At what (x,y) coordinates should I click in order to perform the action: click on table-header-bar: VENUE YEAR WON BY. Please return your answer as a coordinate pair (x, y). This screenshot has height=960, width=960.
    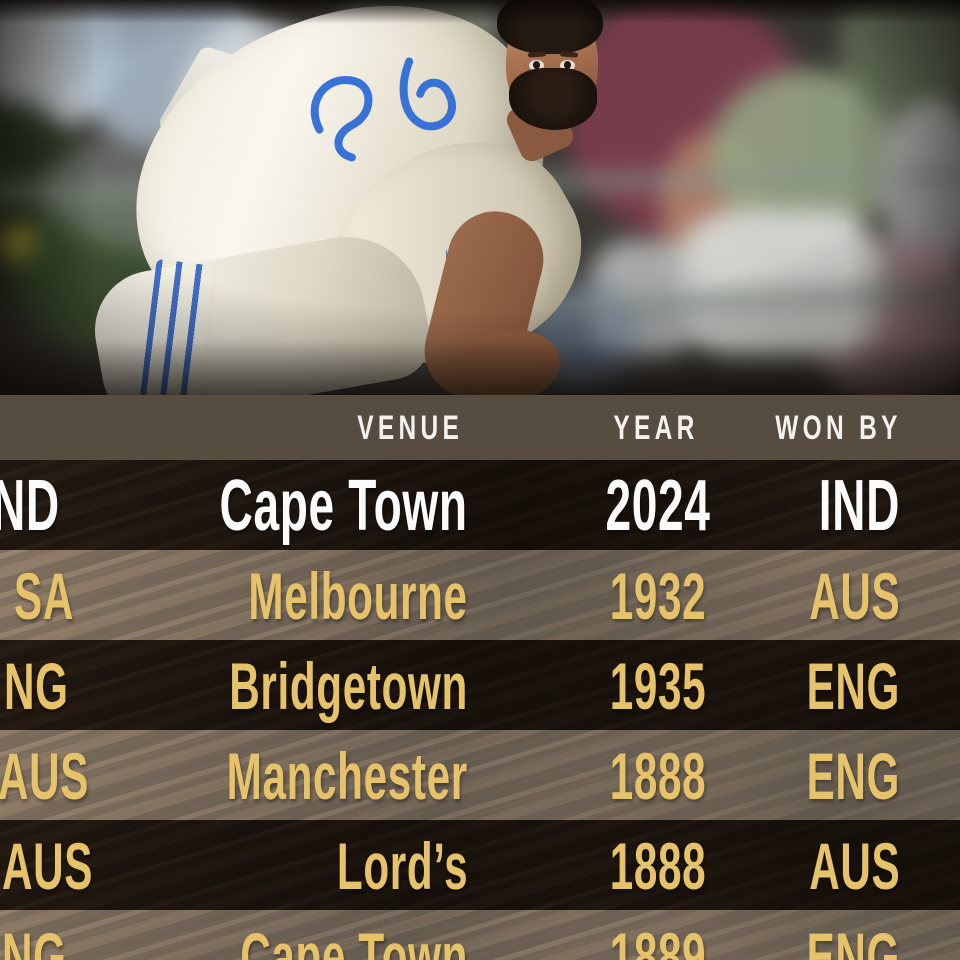
    Looking at the image, I should click on (480, 427).